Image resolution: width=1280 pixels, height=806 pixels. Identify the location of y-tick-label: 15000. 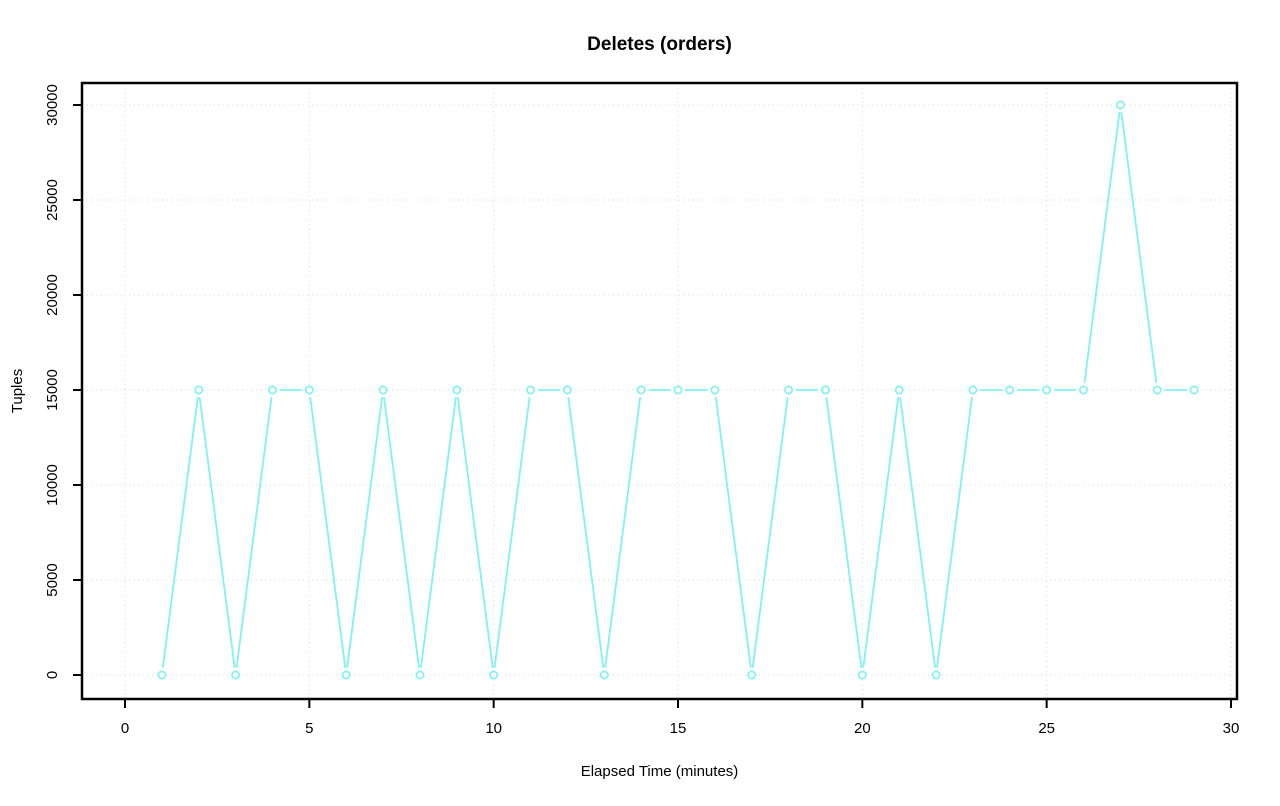
(52, 390).